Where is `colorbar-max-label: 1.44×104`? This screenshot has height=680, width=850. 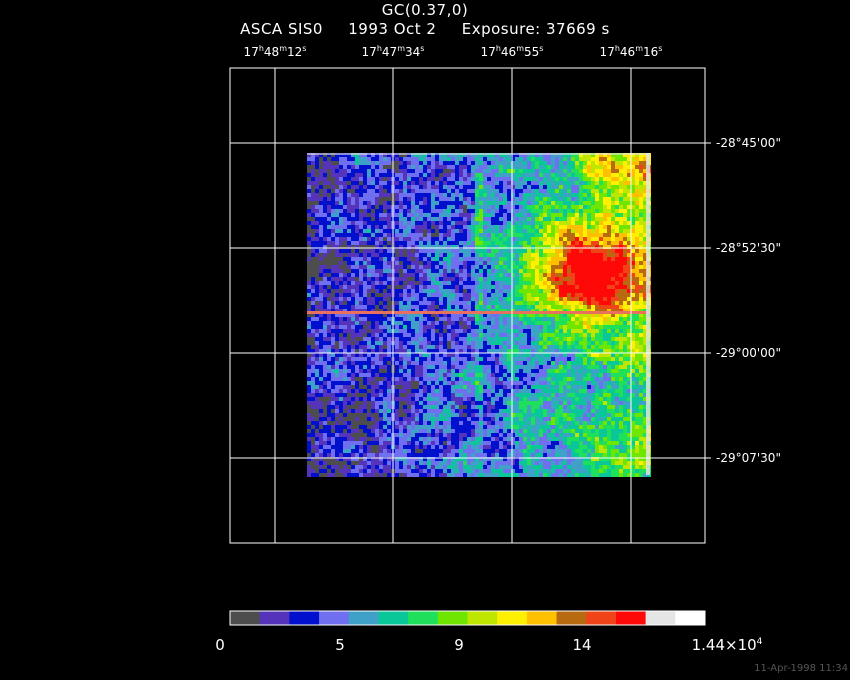 colorbar-max-label: 1.44×104 is located at coordinates (727, 645).